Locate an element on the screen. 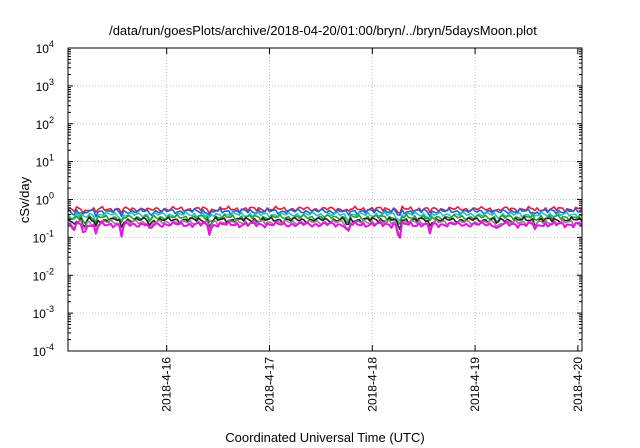 This screenshot has width=640, height=448. y-tick-exponent: 2 is located at coordinates (51, 120).